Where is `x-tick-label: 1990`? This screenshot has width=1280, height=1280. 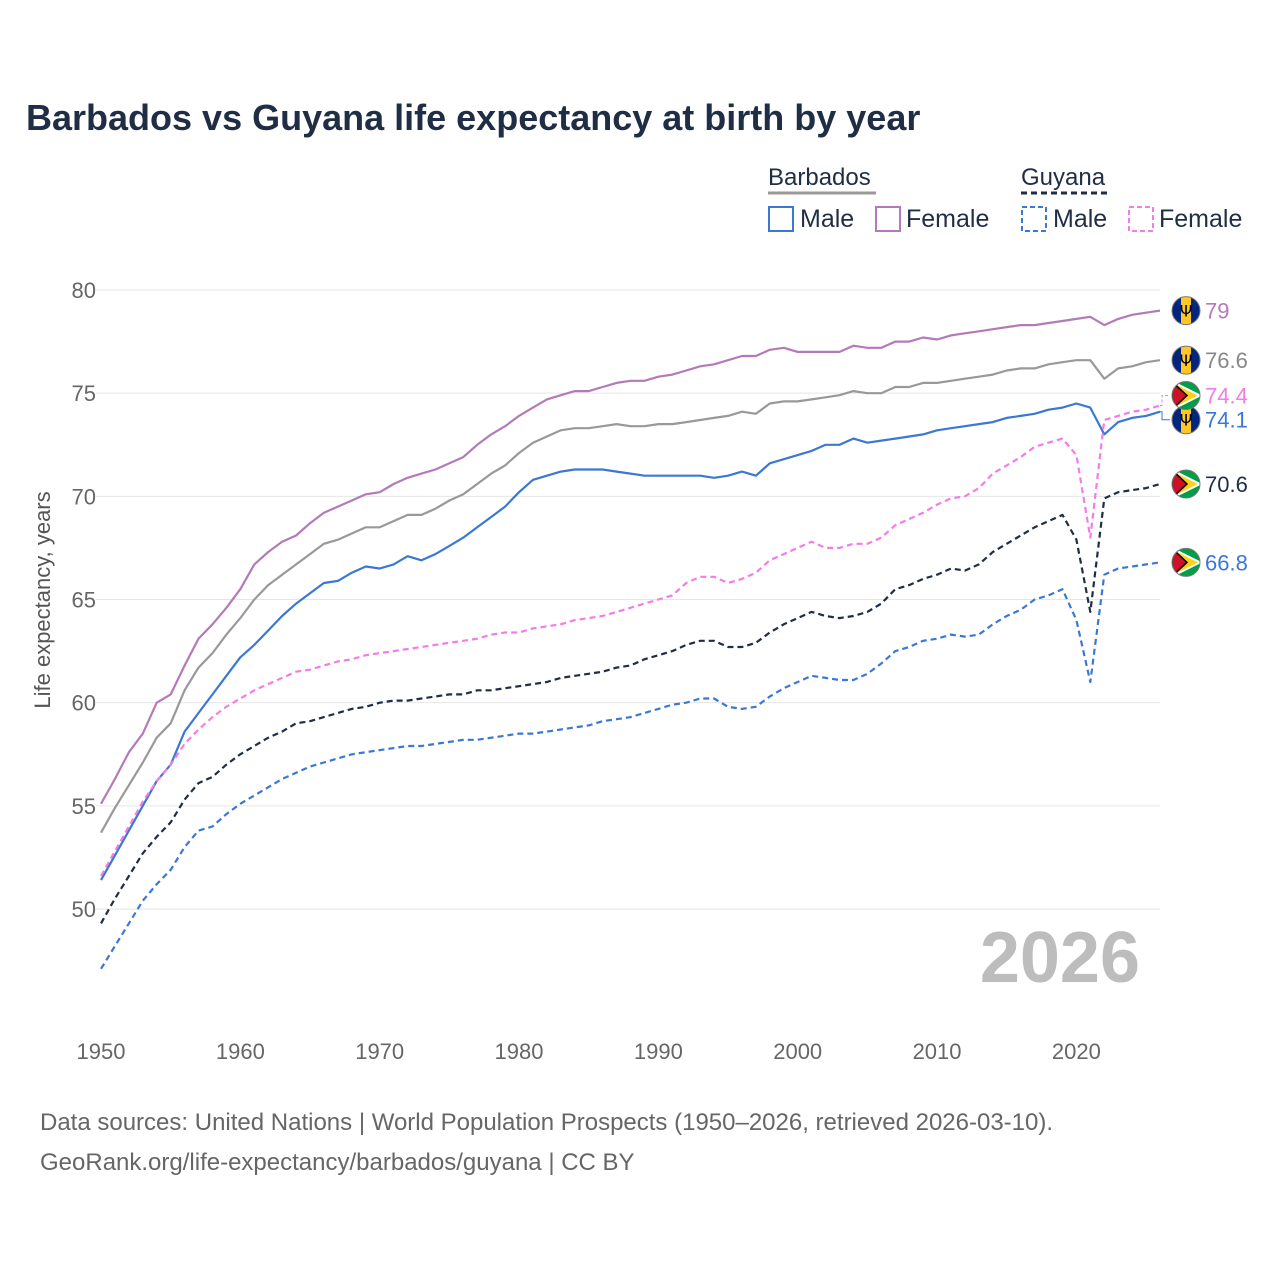
x-tick-label: 1990 is located at coordinates (658, 1051).